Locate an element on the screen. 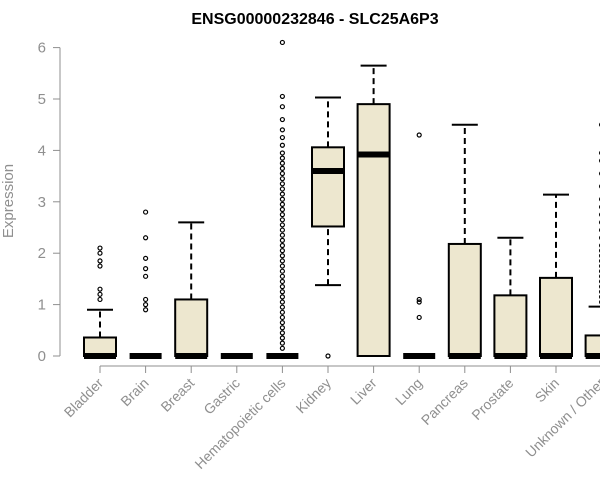  x-tick-label: Gastric is located at coordinates (221, 396).